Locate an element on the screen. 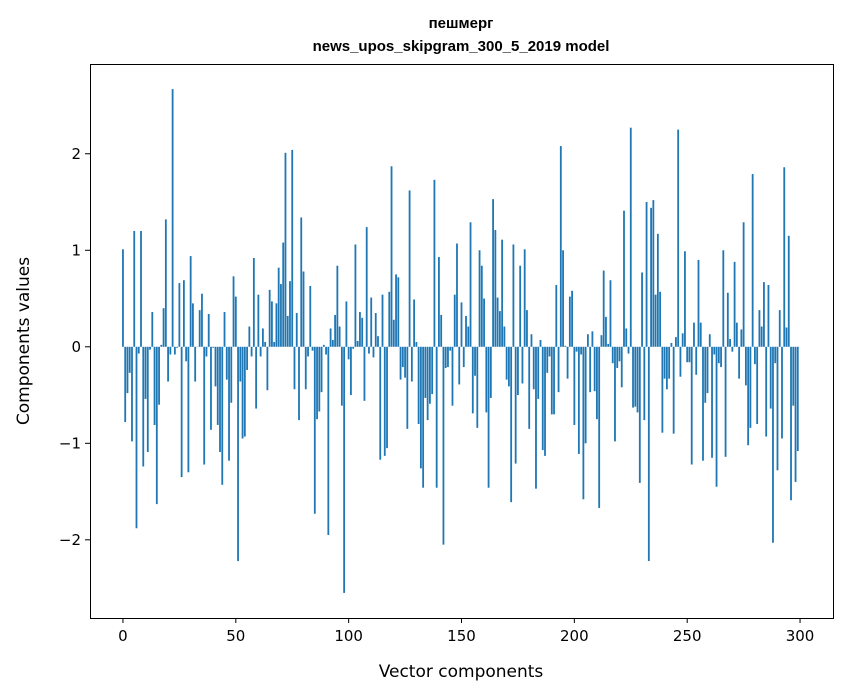  y-axis: −2 −1 0 1 2 is located at coordinates (74, 347).